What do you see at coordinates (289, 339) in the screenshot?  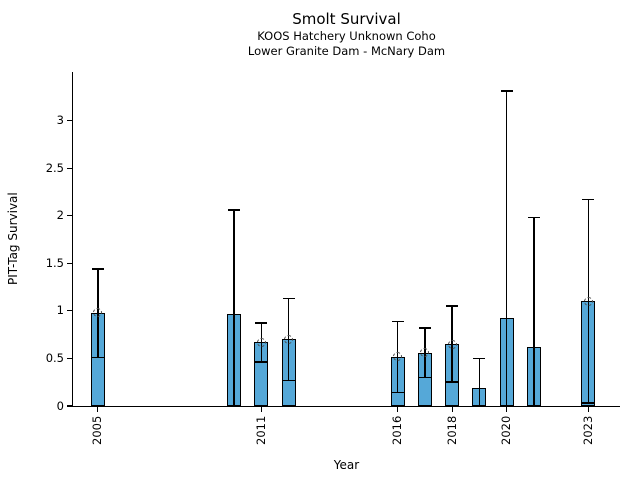 I see `marker-2012` at bounding box center [289, 339].